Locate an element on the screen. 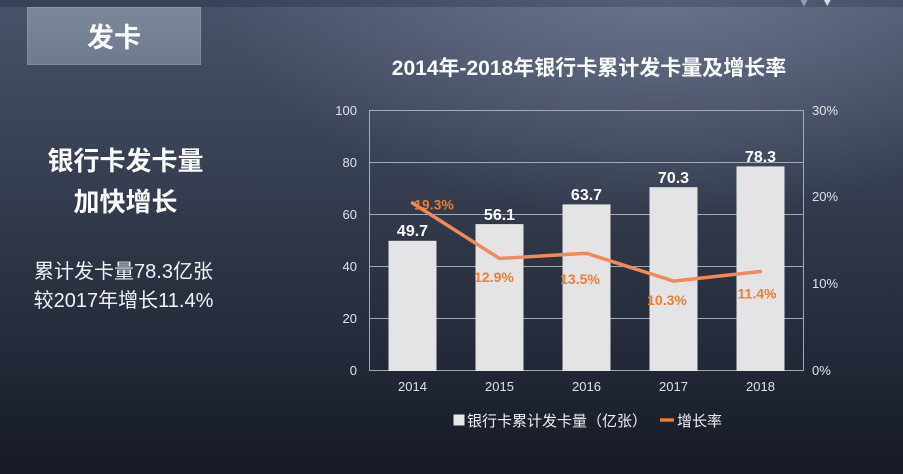  svg-text: 20 is located at coordinates (350, 318).